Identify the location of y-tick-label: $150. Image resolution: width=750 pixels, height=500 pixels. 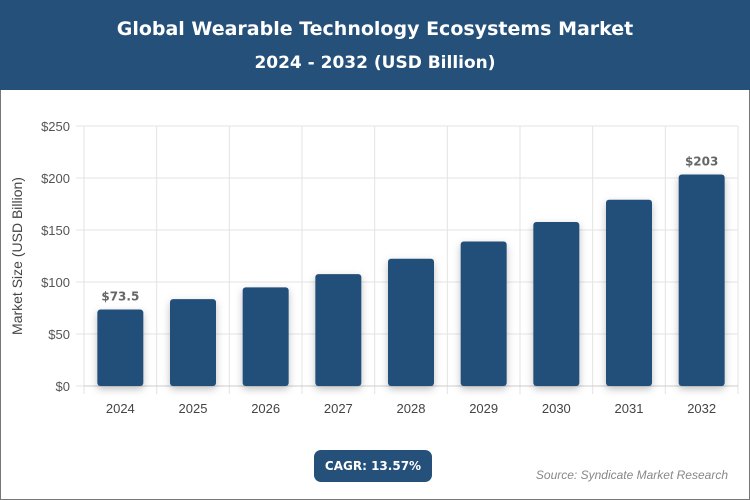
(55, 230).